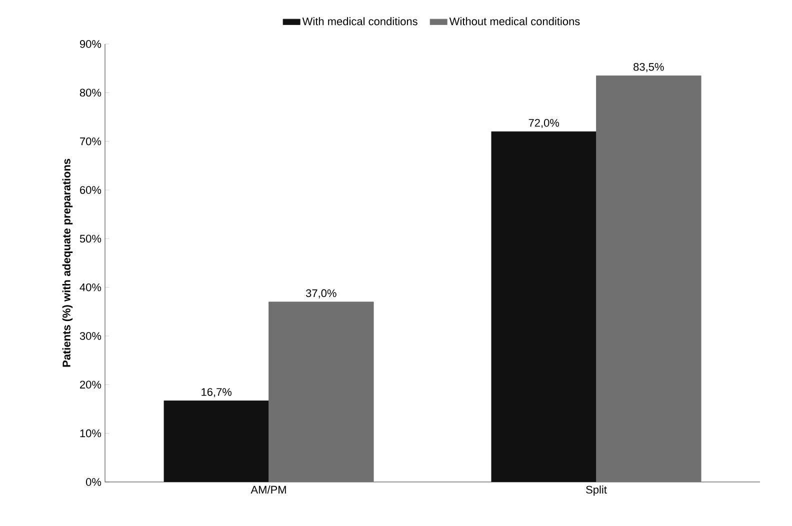 This screenshot has width=792, height=526. I want to click on y-tick-label: 0%, so click(94, 482).